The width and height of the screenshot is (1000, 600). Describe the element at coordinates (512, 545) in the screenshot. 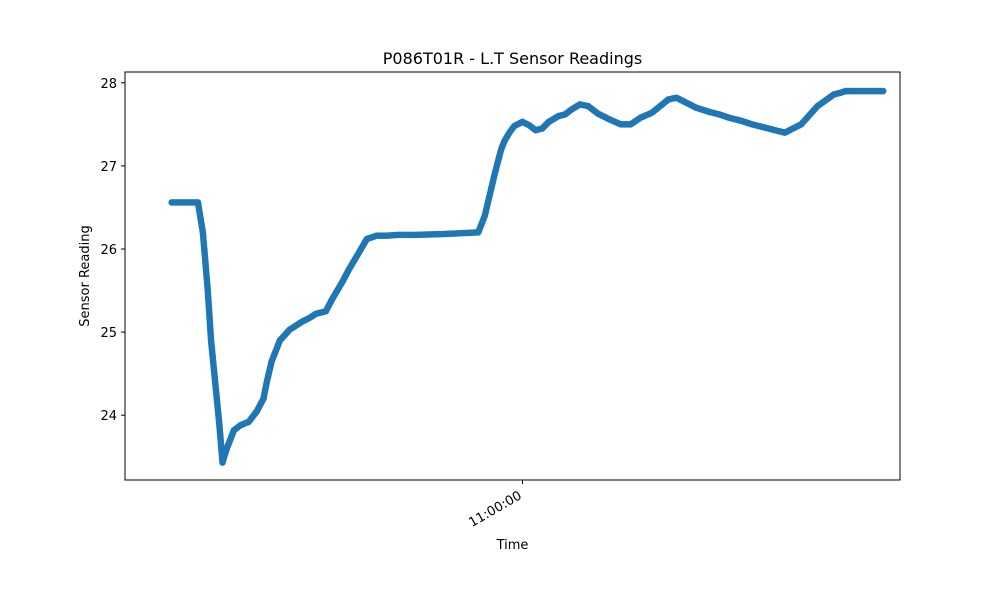

I see `x-axis-title: Time` at that location.